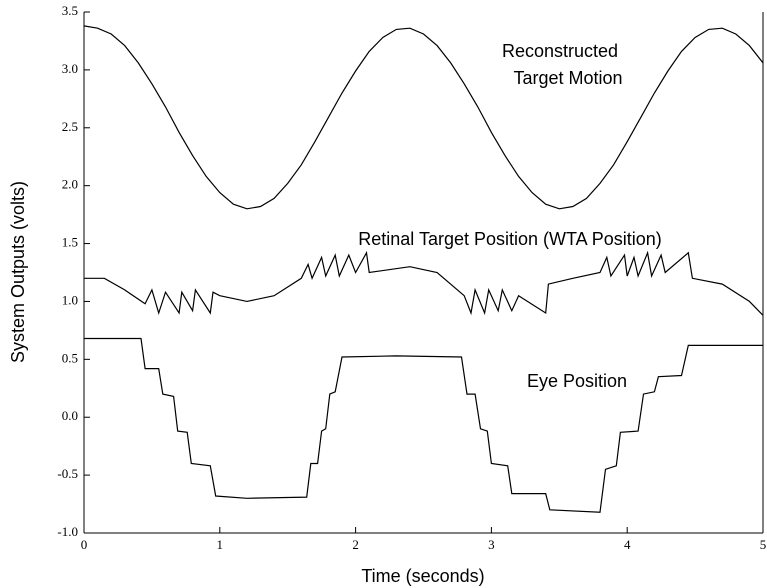 The height and width of the screenshot is (588, 767). What do you see at coordinates (18, 272) in the screenshot?
I see `y-axis-label: System Outputs (volts)` at bounding box center [18, 272].